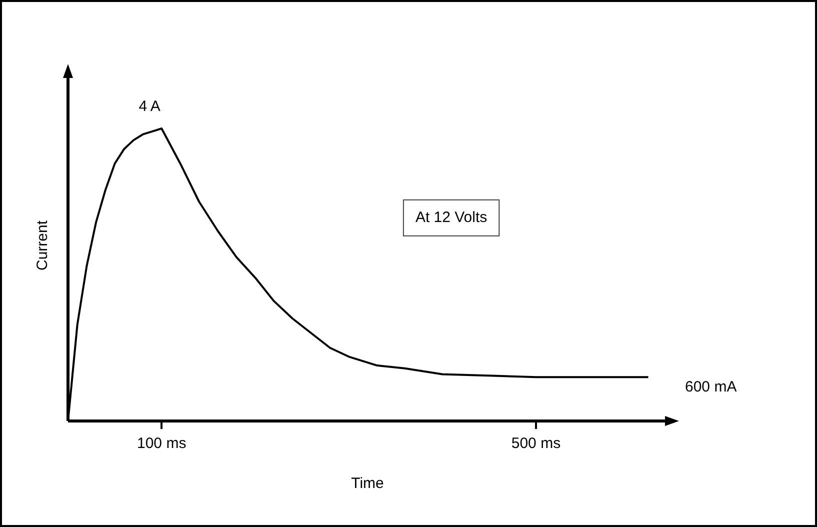  Describe the element at coordinates (367, 483) in the screenshot. I see `x-axis-title: Time` at that location.